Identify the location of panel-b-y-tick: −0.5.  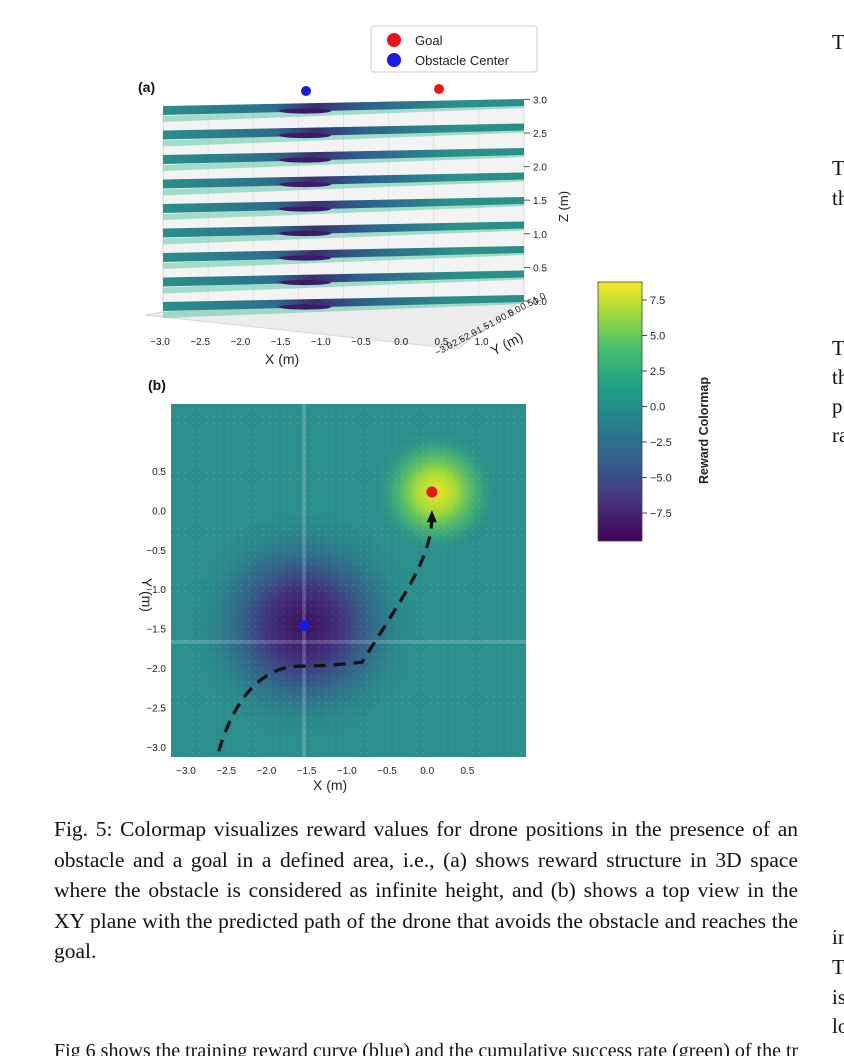
(156, 551).